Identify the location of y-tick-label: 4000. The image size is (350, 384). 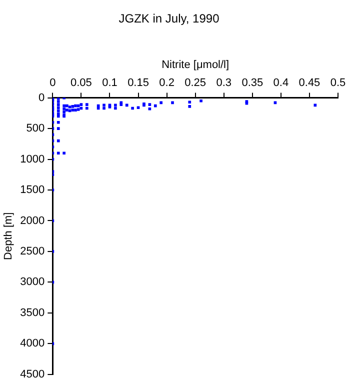
(32, 344).